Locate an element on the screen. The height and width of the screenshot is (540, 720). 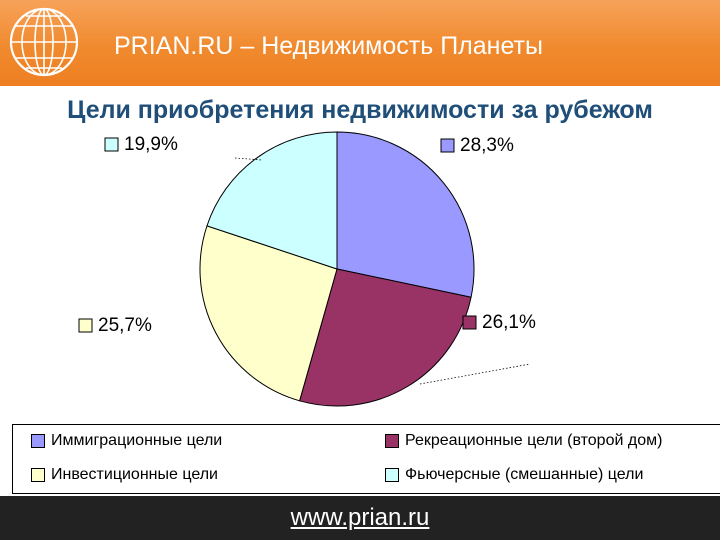
legend-item: Рекреационные цели (второй дом) is located at coordinates (523, 441).